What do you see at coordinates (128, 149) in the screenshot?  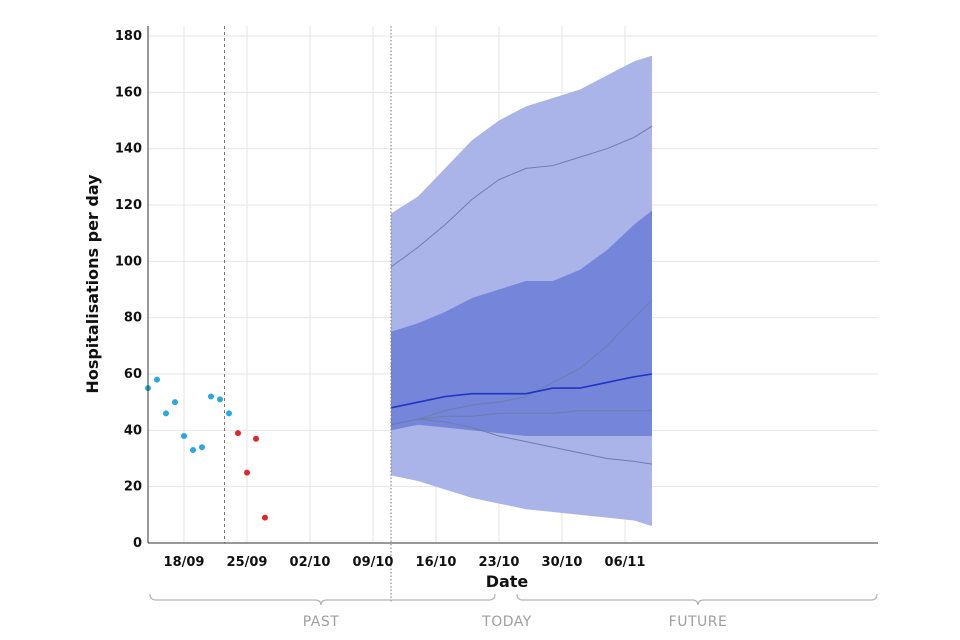 I see `y-tick-label: 140` at bounding box center [128, 149].